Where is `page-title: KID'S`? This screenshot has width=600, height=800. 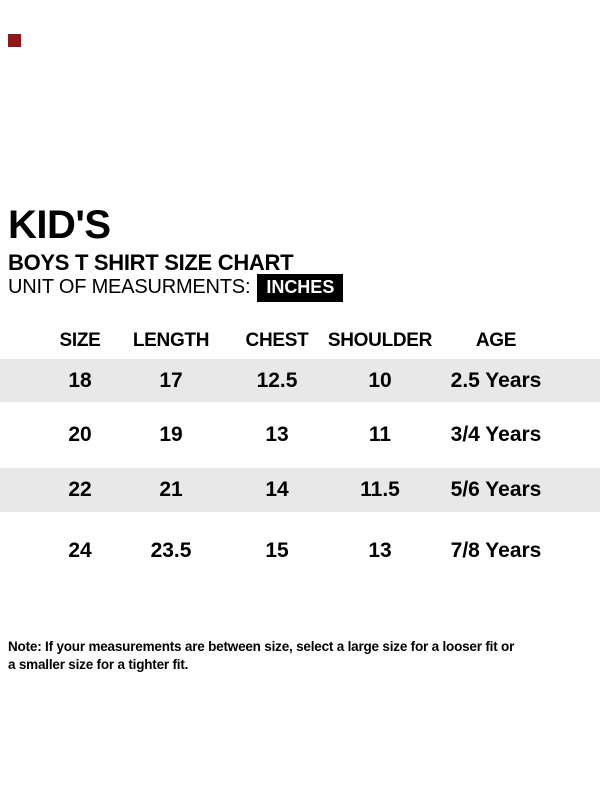 page-title: KID'S is located at coordinates (59, 225).